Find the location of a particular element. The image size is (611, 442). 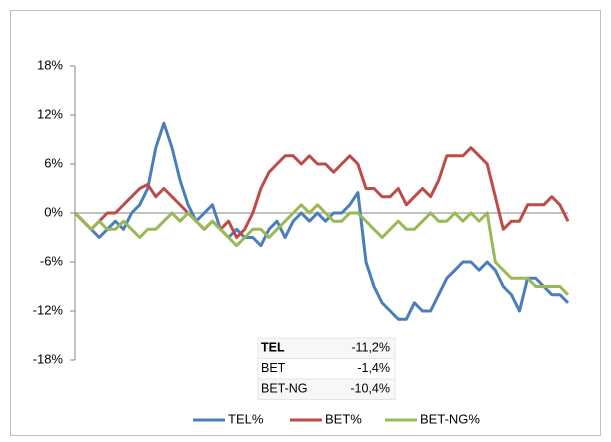

legend-label: BET-NG% is located at coordinates (450, 418).